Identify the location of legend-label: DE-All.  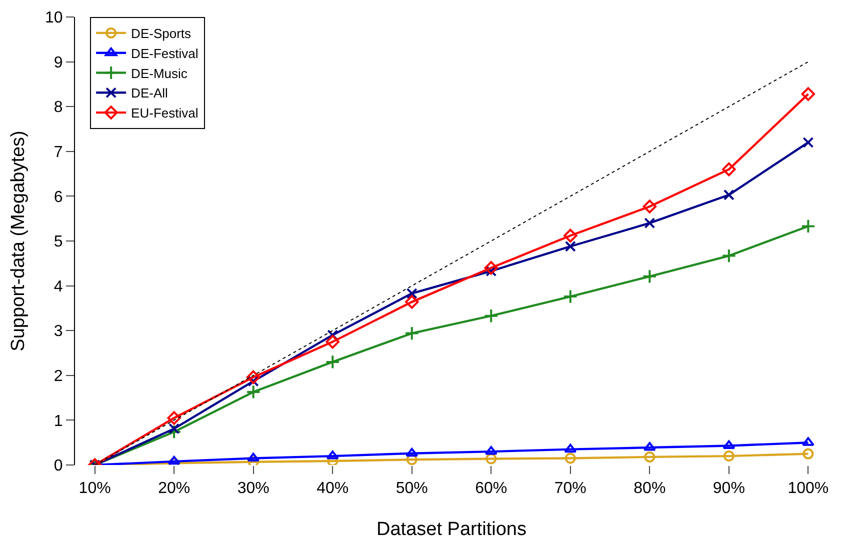
(149, 93).